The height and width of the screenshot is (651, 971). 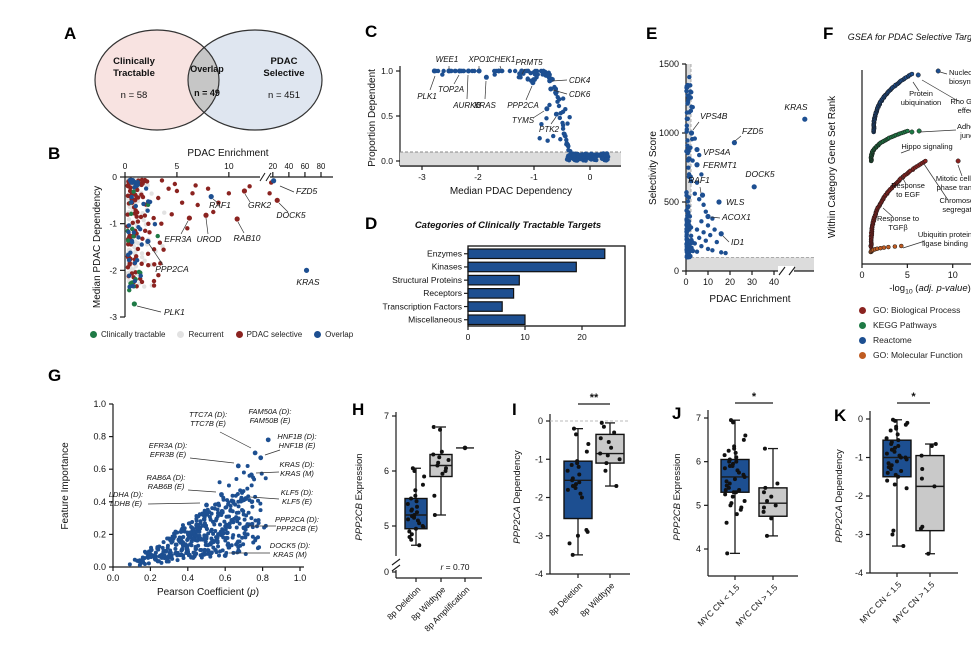 What do you see at coordinates (930, 289) in the screenshot?
I see `x-axis-title: -log10 (adj. p-value)` at bounding box center [930, 289].